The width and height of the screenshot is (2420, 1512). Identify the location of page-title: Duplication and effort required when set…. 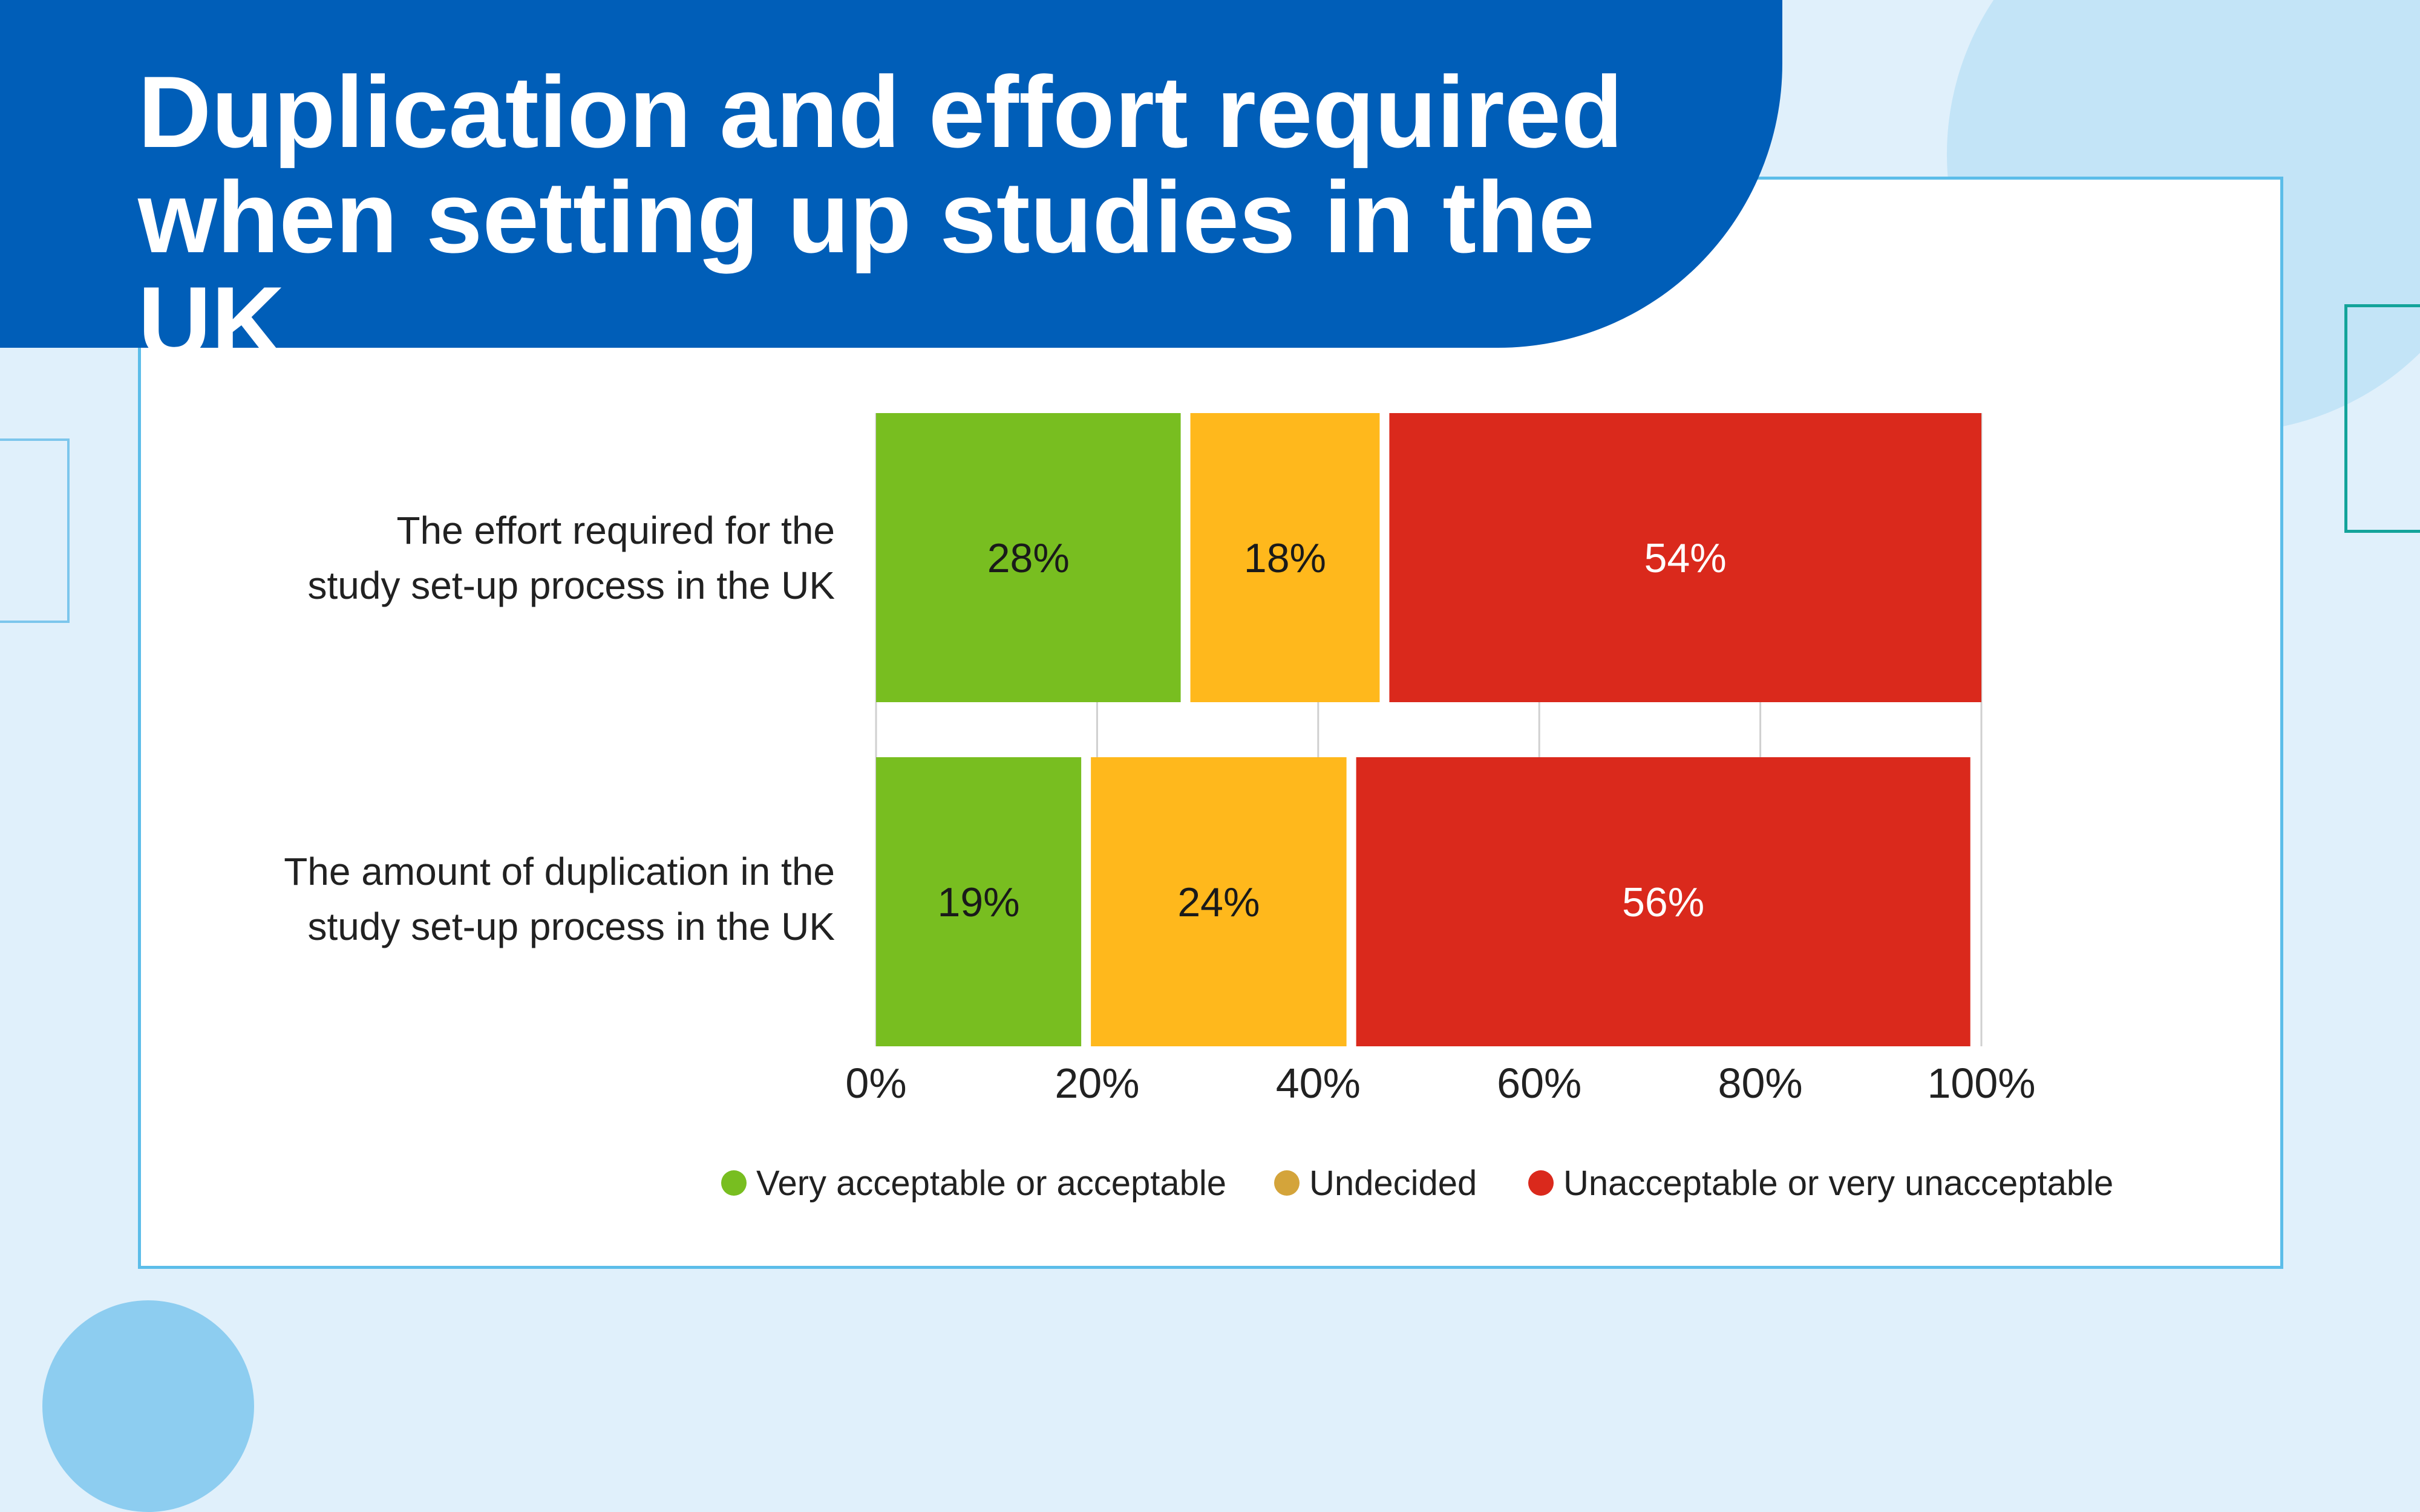
(924, 217).